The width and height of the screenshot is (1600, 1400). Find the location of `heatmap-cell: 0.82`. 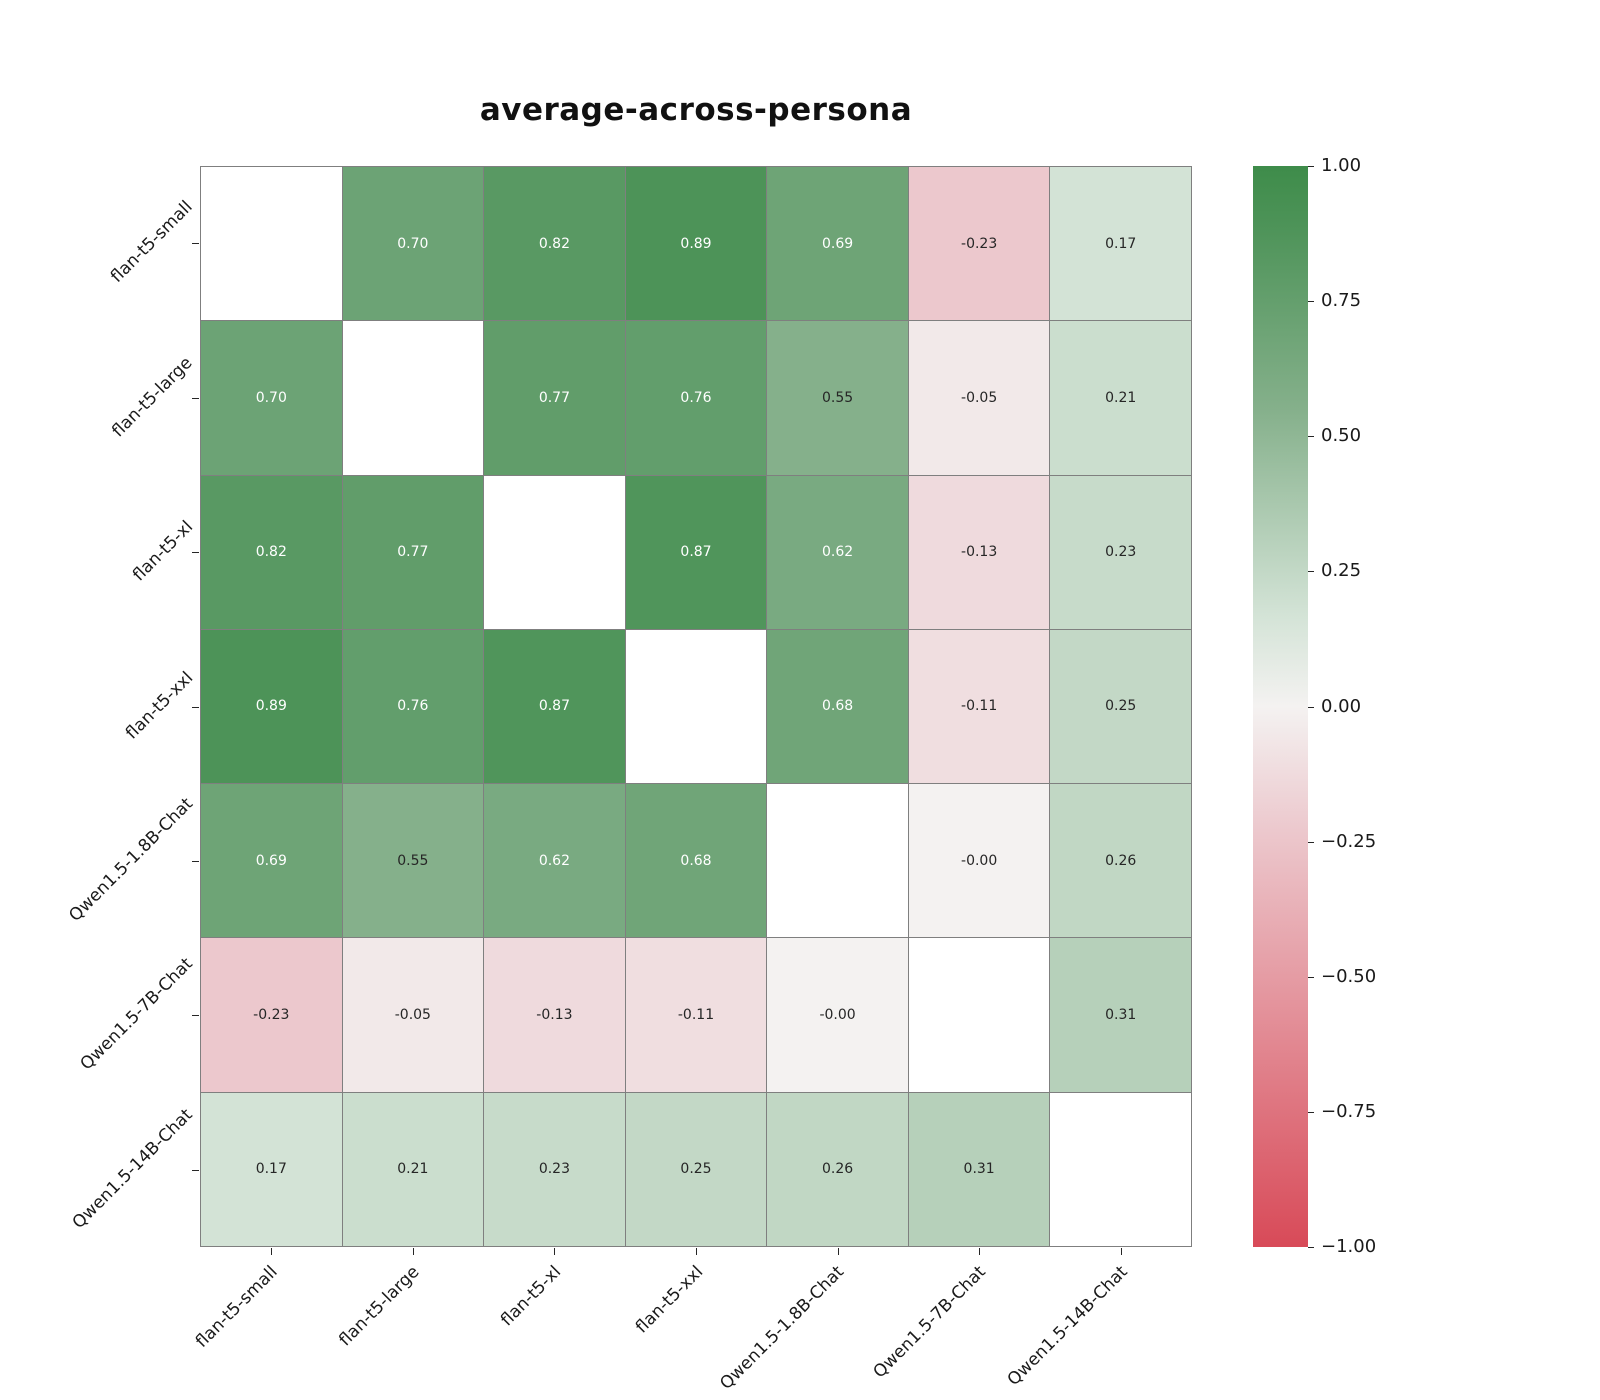

heatmap-cell: 0.82 is located at coordinates (271, 552).